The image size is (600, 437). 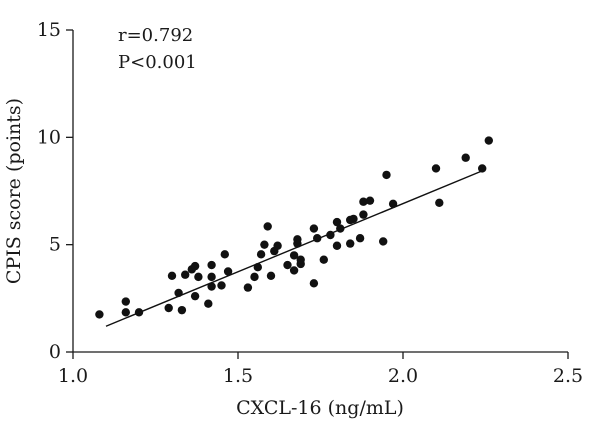 What do you see at coordinates (320, 408) in the screenshot?
I see `x-axis-title: CXCL-16 (ng/mL)` at bounding box center [320, 408].